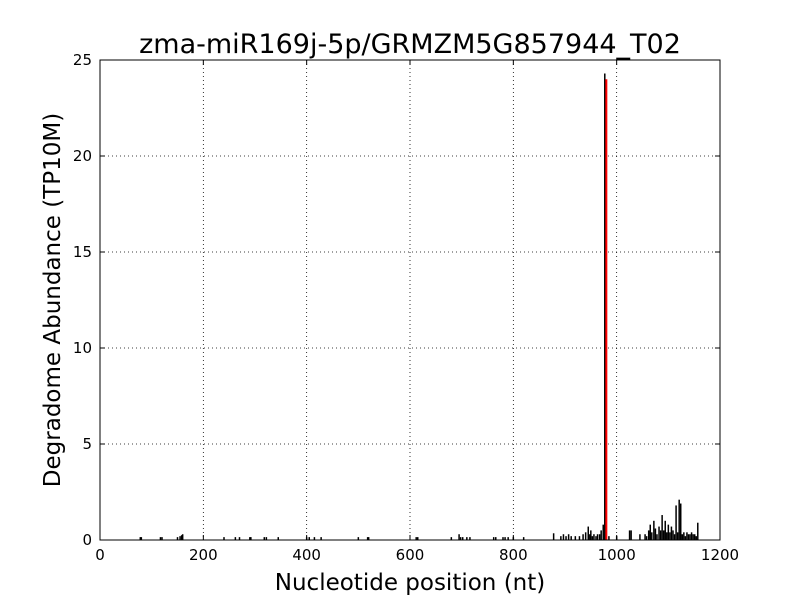 This screenshot has height=600, width=800. I want to click on x-tick-label: 400, so click(306, 555).